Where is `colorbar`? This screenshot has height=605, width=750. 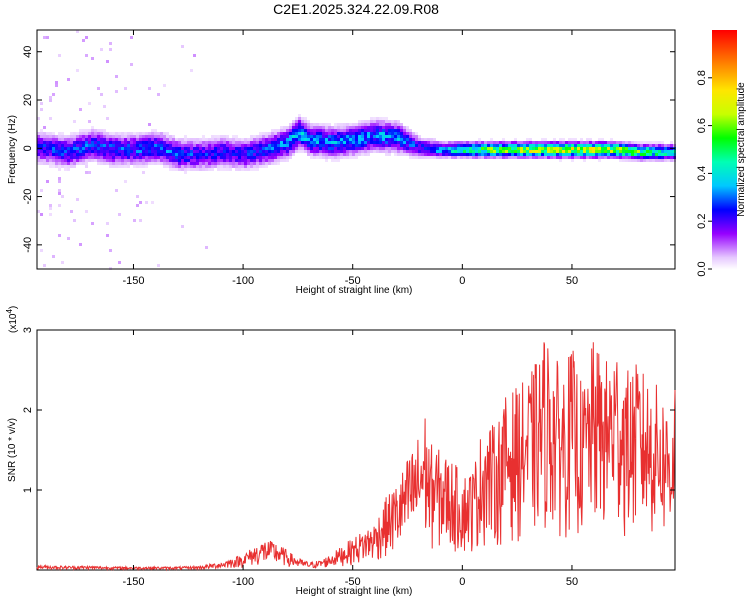
colorbar is located at coordinates (724, 150).